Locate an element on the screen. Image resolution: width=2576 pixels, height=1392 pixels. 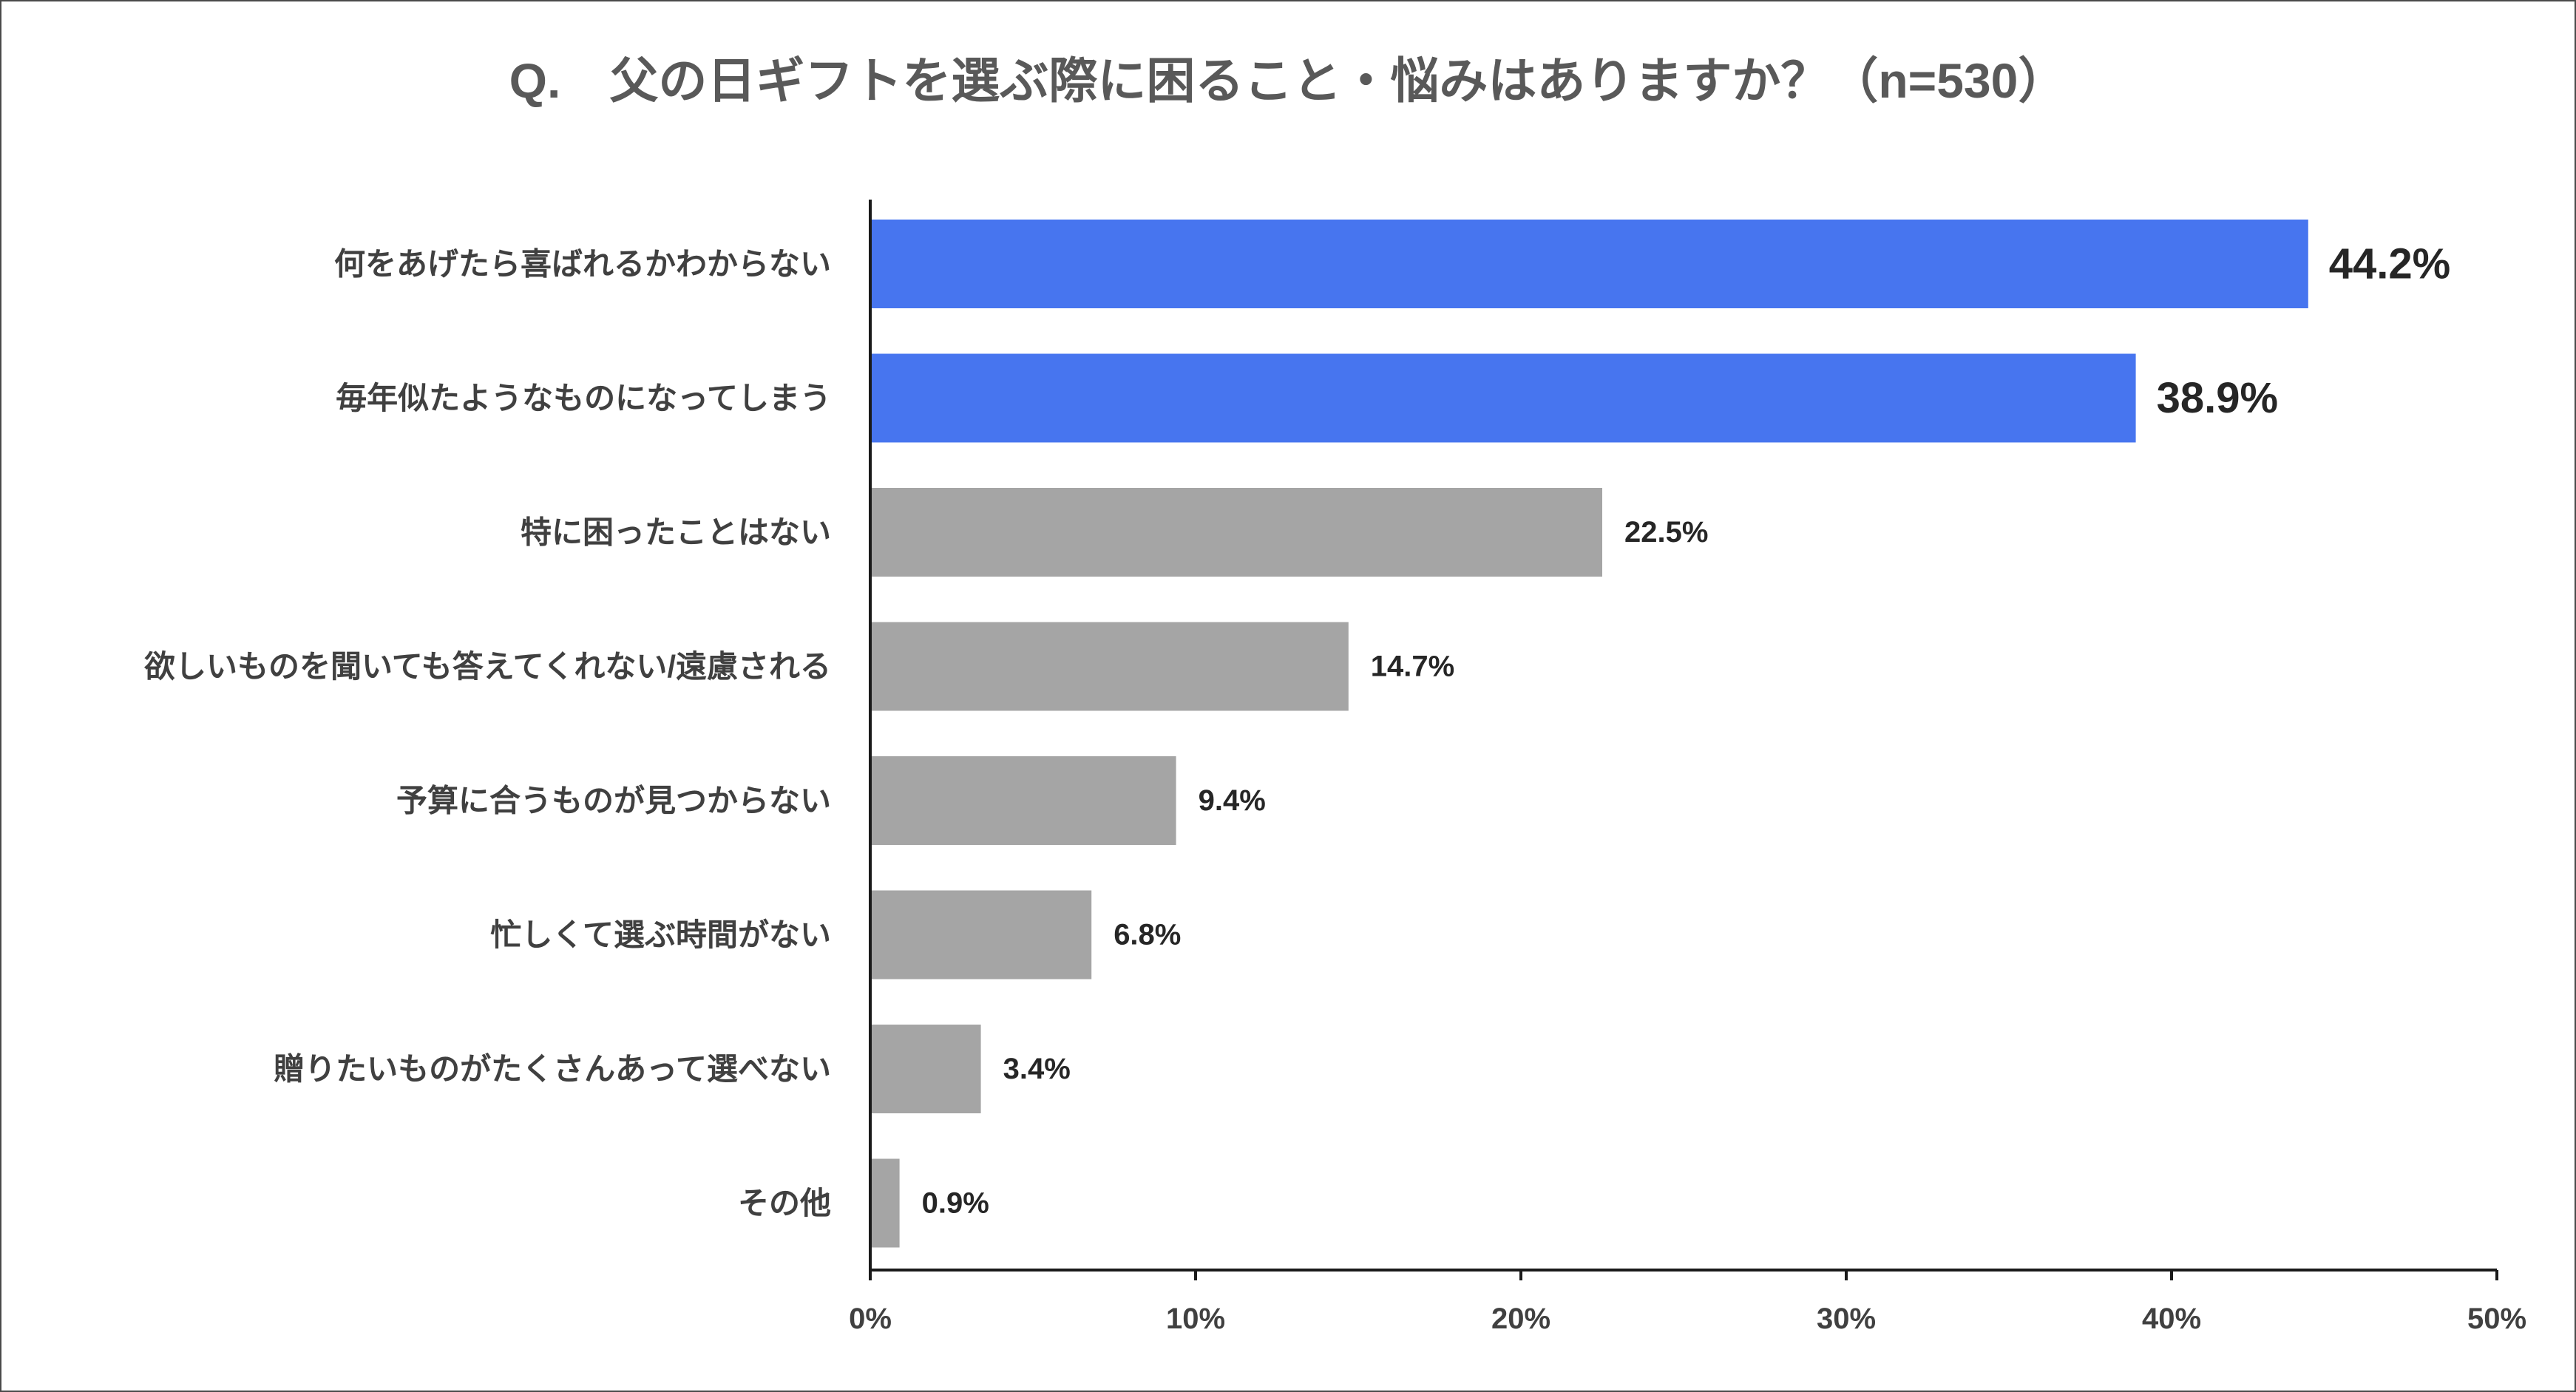
category-label: 忙しくて選ぶ時間がない is located at coordinates (660, 934).